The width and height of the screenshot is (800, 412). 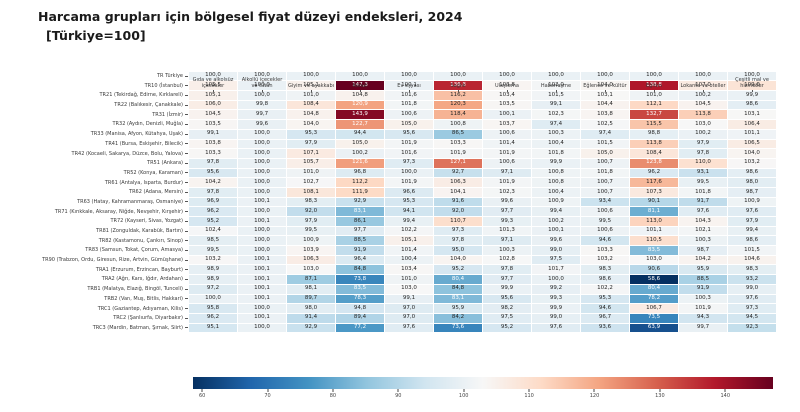 What do you see at coordinates (458, 182) in the screenshot?
I see `heatmap-cell: 106,3` at bounding box center [458, 182].